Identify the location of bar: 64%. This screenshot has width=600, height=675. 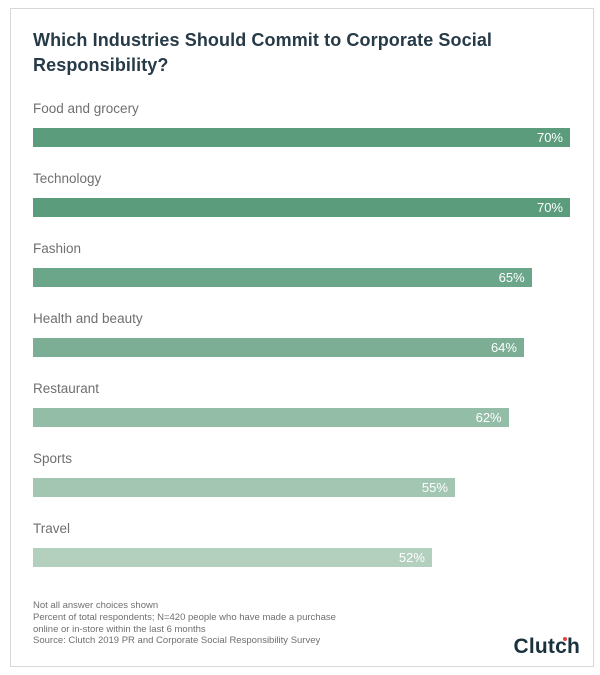
(278, 347).